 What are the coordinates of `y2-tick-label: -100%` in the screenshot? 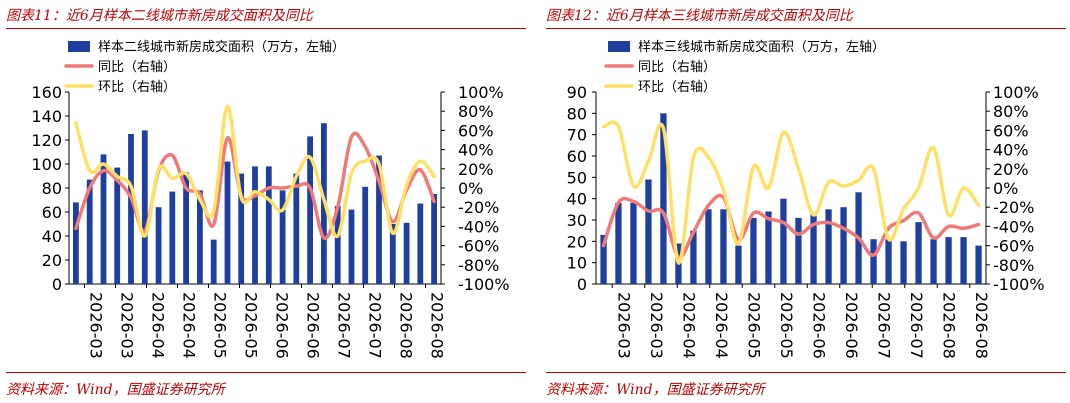 It's located at (484, 284).